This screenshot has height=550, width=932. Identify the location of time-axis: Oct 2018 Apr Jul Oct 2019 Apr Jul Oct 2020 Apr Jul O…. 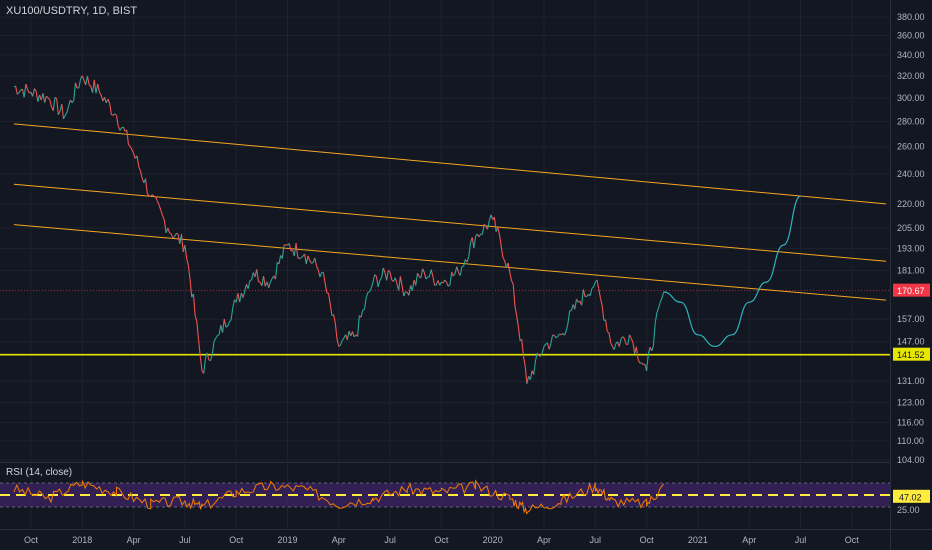
(441, 540).